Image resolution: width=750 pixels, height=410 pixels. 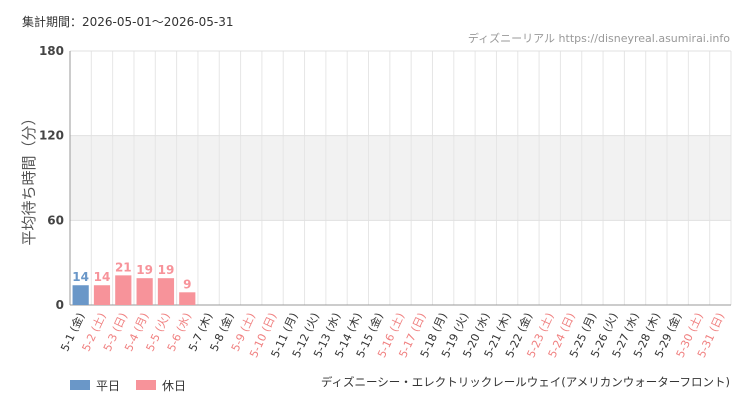 What do you see at coordinates (187, 284) in the screenshot?
I see `value-label: 9` at bounding box center [187, 284].